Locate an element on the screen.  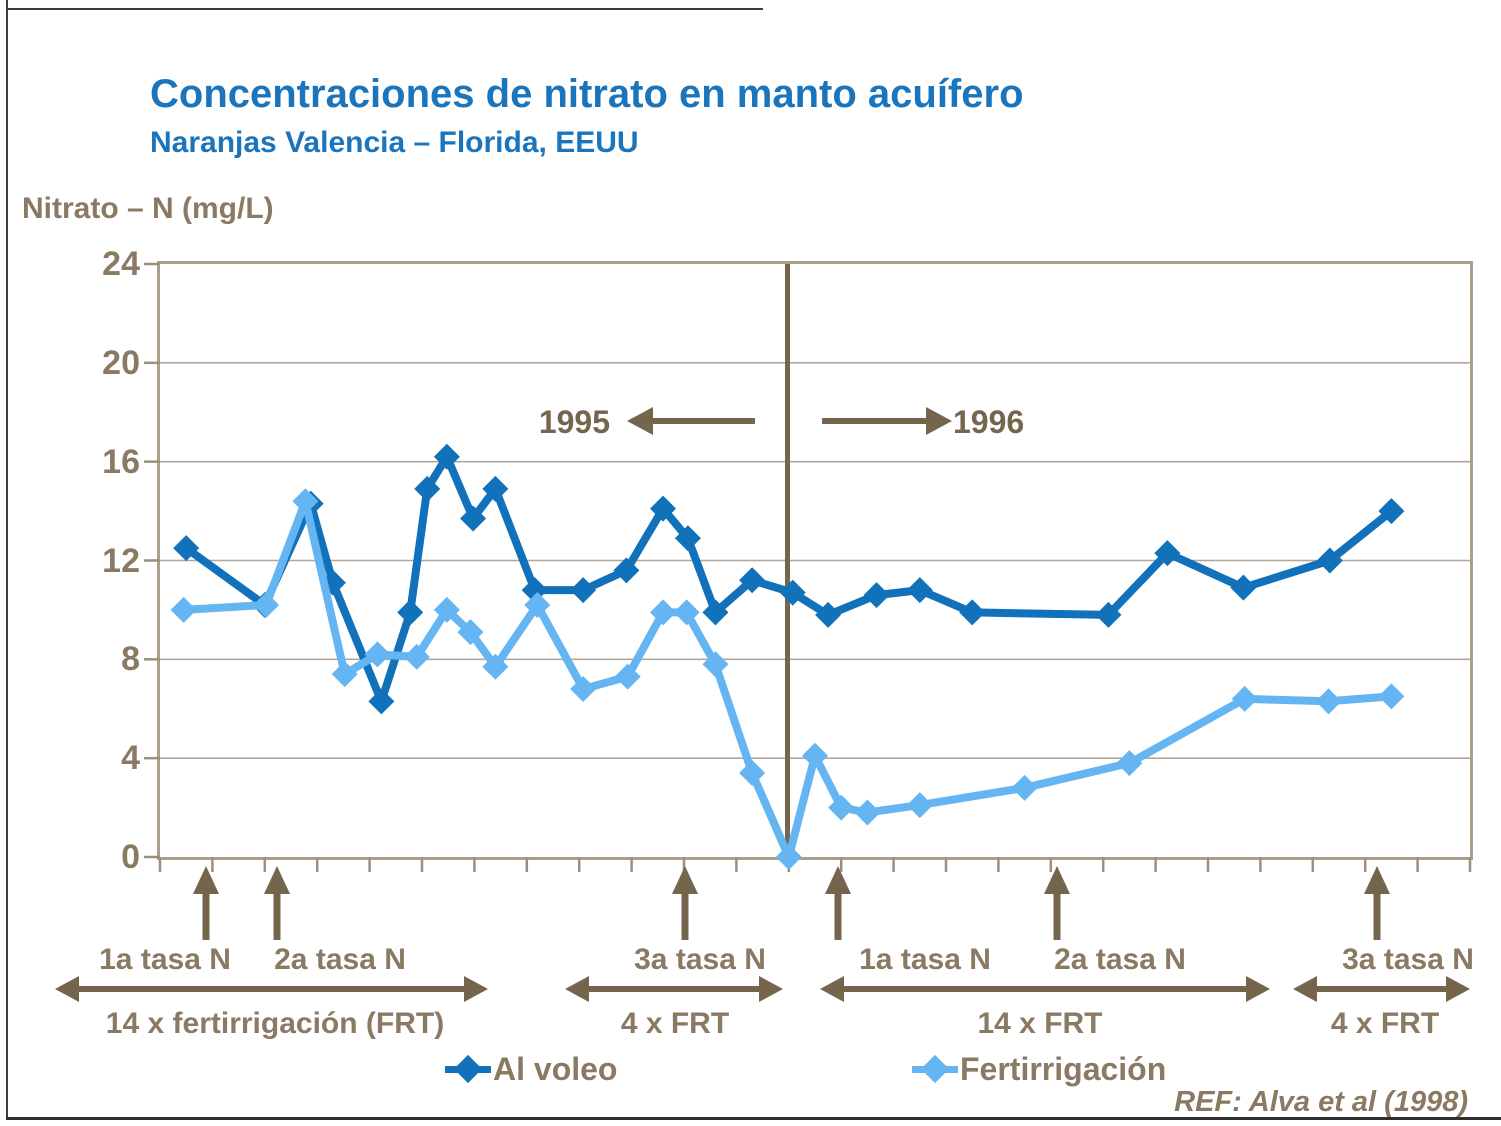
y-tick-label-8: 8 is located at coordinates (130, 659).